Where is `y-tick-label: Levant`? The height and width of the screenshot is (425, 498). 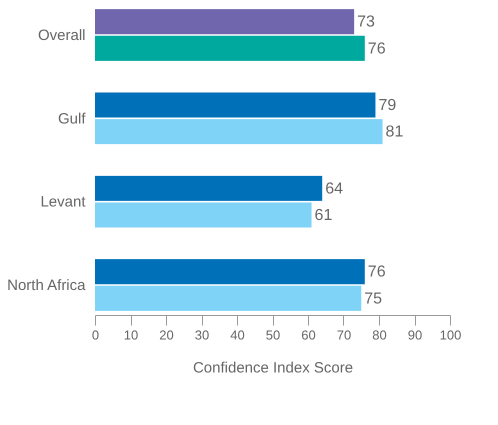 y-tick-label: Levant is located at coordinates (63, 202).